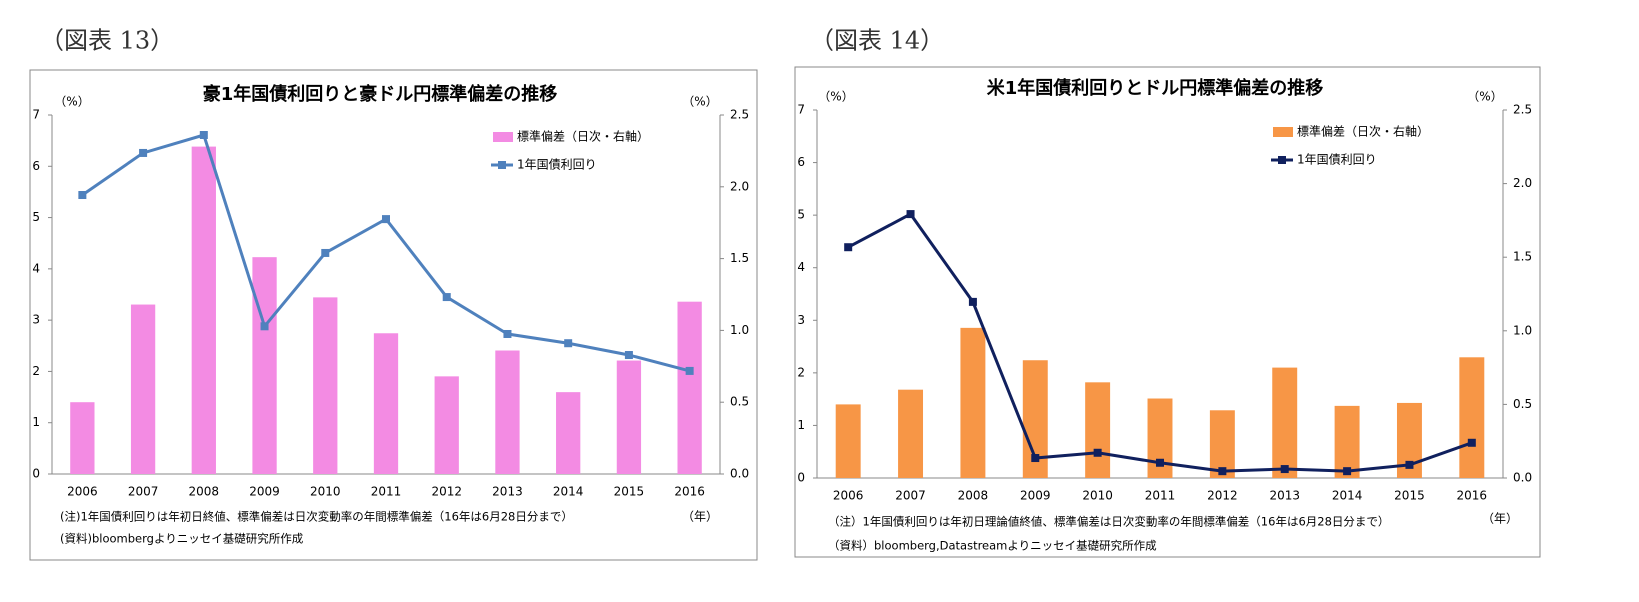 The height and width of the screenshot is (602, 1639). Describe the element at coordinates (107, 41) in the screenshot. I see `figure-label: （図表 13）` at that location.